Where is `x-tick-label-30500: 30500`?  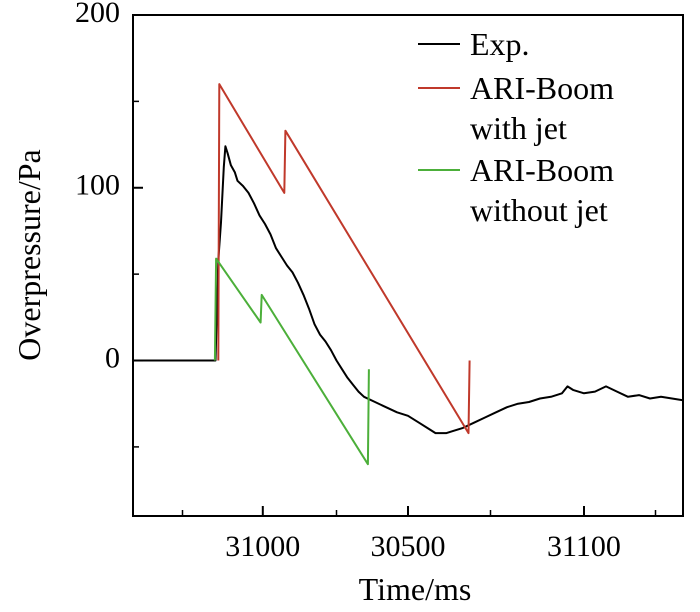 x-tick-label-30500: 30500 is located at coordinates (408, 546).